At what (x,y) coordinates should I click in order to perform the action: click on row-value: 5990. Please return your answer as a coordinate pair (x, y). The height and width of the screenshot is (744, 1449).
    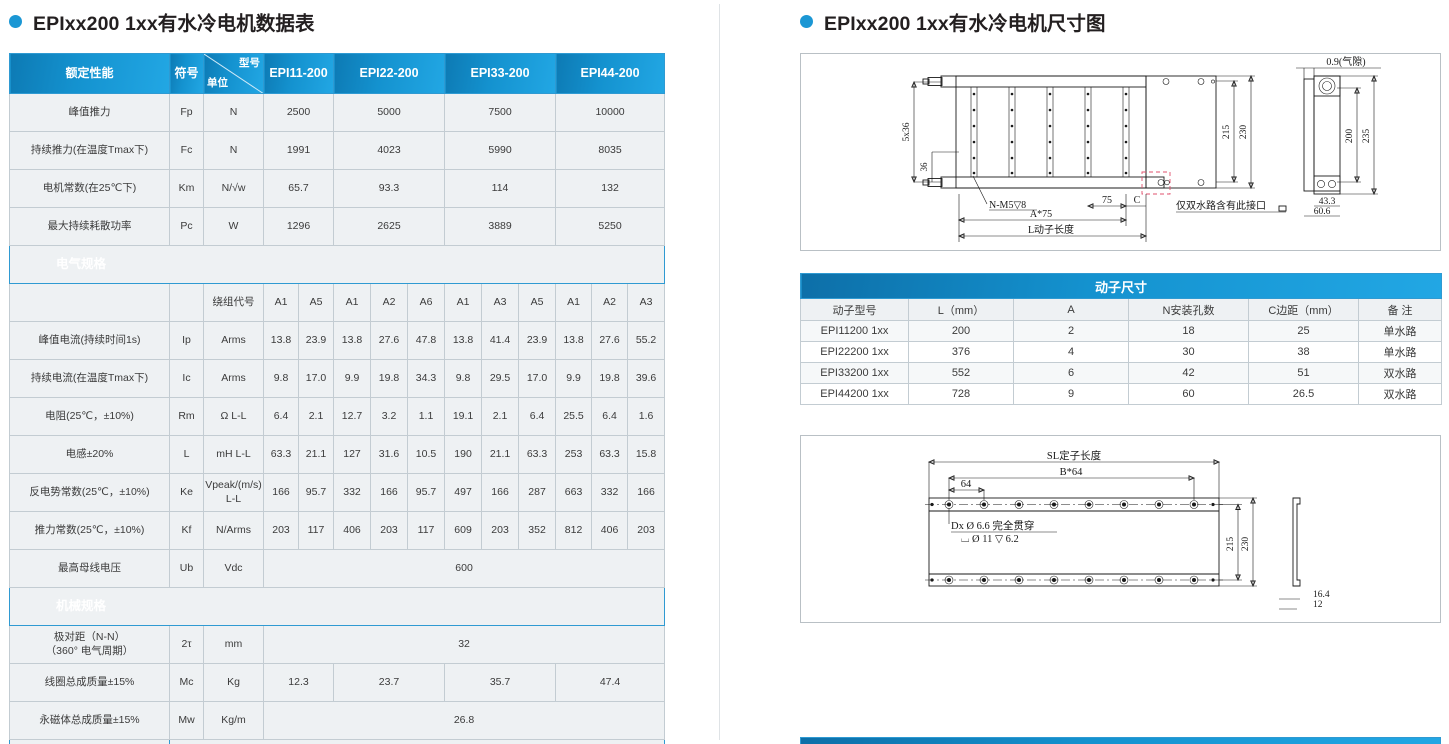
    Looking at the image, I should click on (500, 150).